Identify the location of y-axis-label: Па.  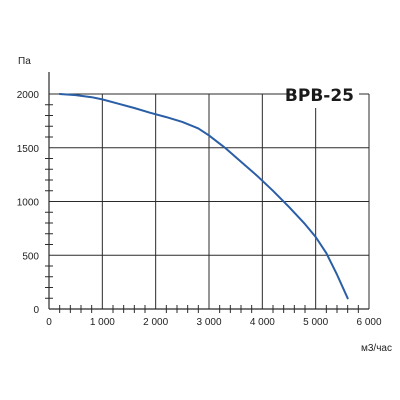
(24, 61).